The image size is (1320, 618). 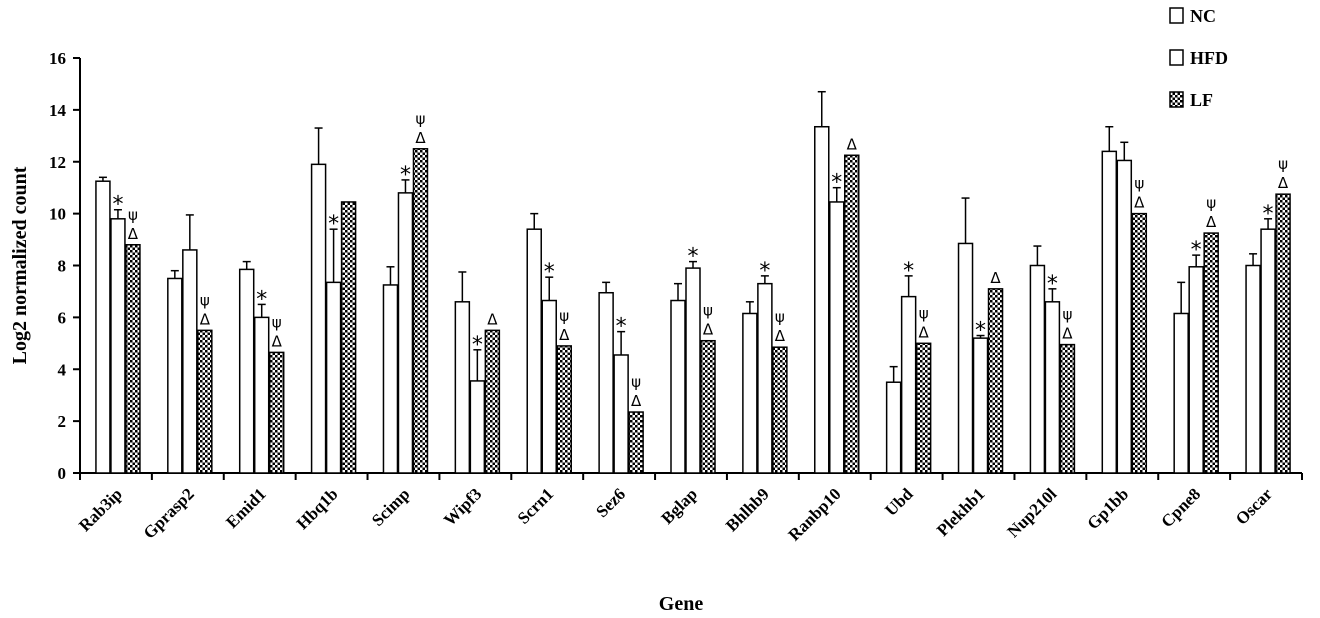 What do you see at coordinates (1198, 58) in the screenshot?
I see `legend: NC HFD LF` at bounding box center [1198, 58].